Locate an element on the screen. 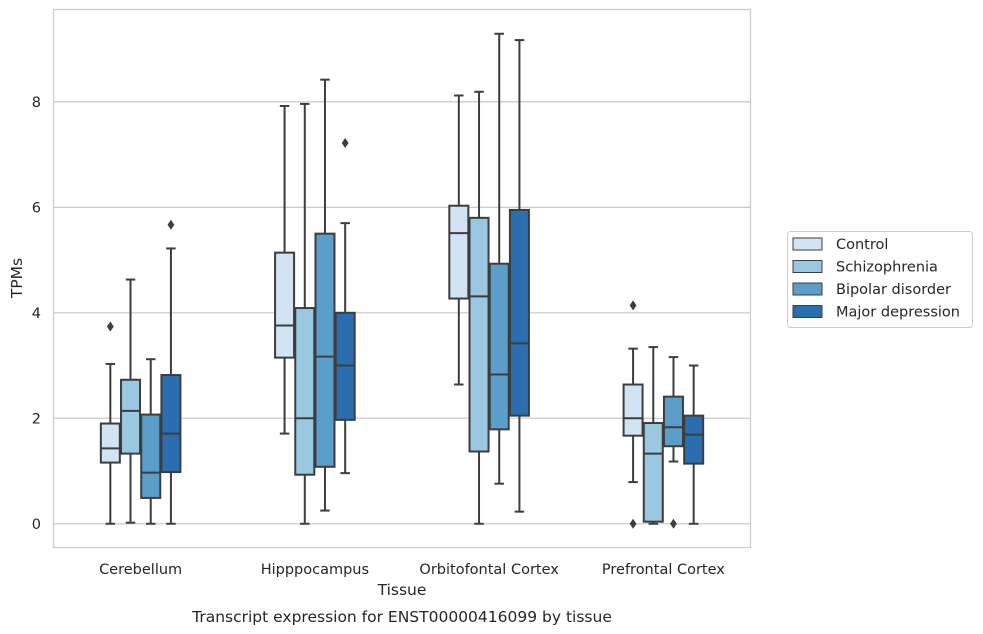 The width and height of the screenshot is (983, 634). y-tick-labels: 0 2 4 6 8 is located at coordinates (36, 314).